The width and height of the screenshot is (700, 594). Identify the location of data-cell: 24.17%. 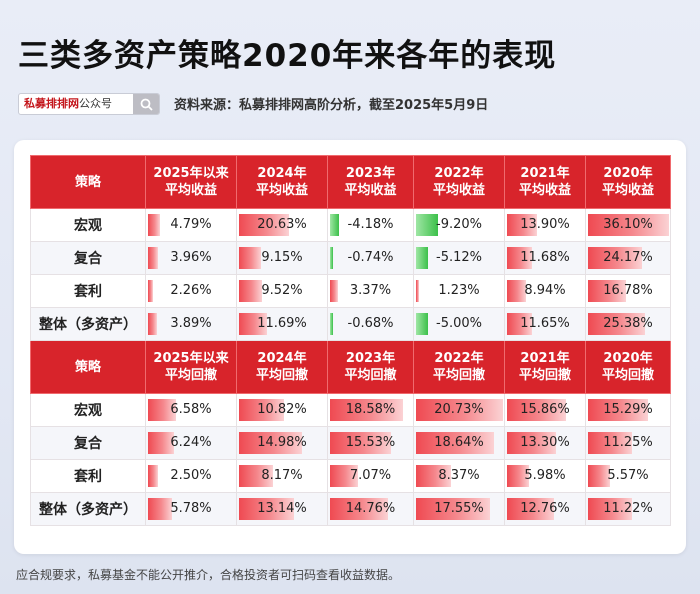
(628, 258).